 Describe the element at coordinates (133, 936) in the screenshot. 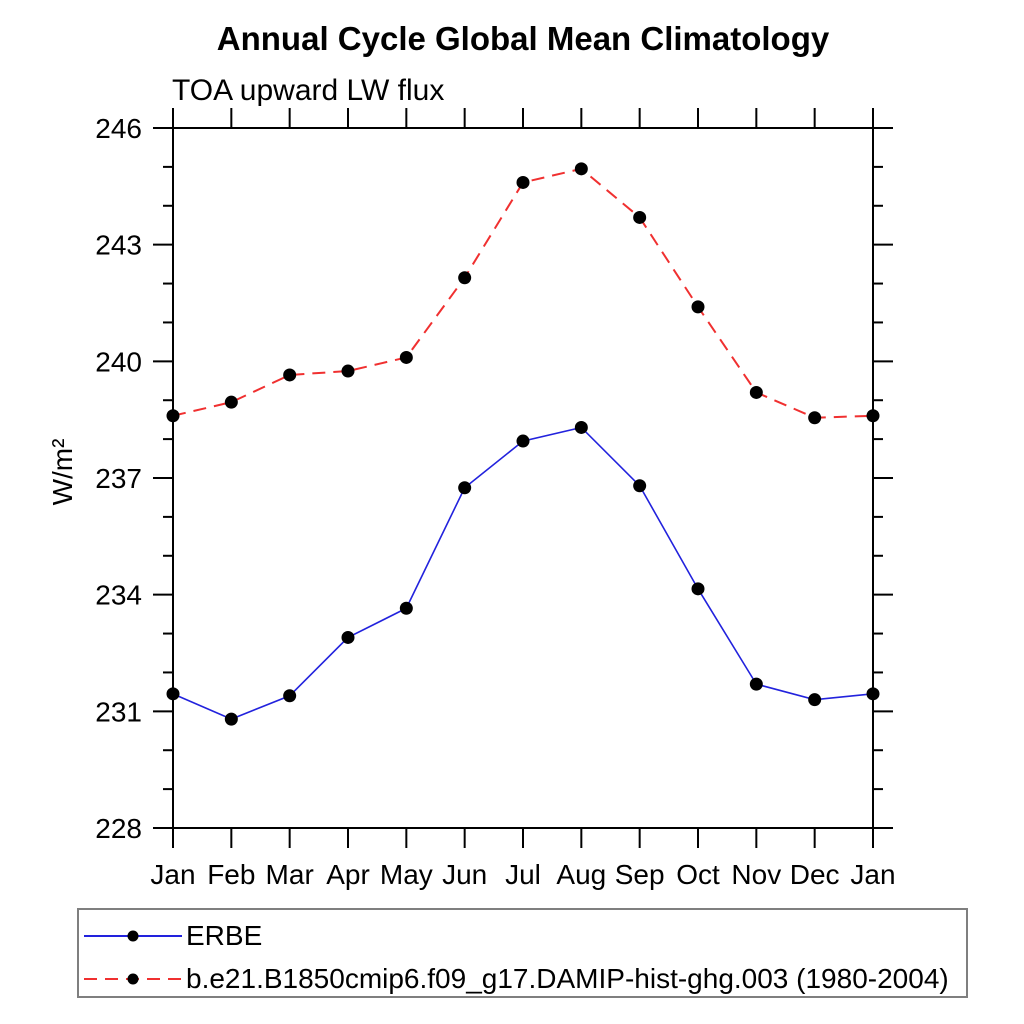

I see `legend-swatch-solid-line-icon` at that location.